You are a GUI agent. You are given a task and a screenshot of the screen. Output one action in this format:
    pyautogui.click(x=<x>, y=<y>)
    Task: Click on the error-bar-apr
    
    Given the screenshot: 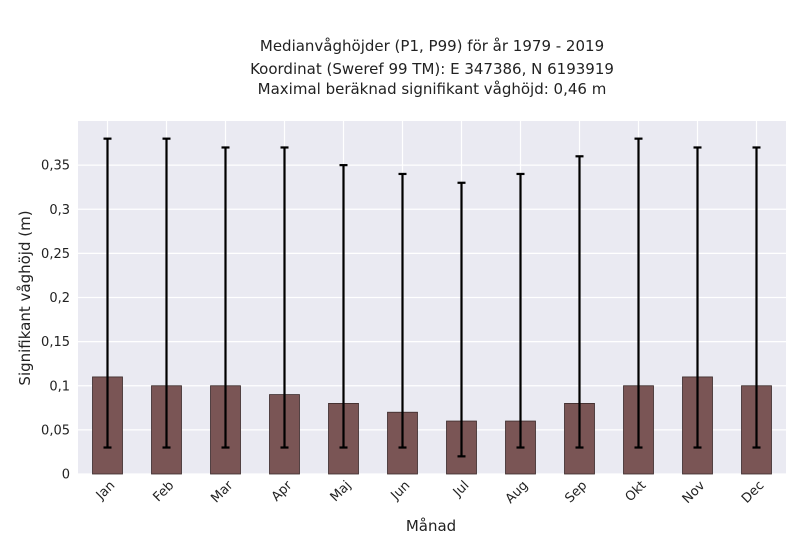 What is the action you would take?
    pyautogui.click(x=284, y=297)
    